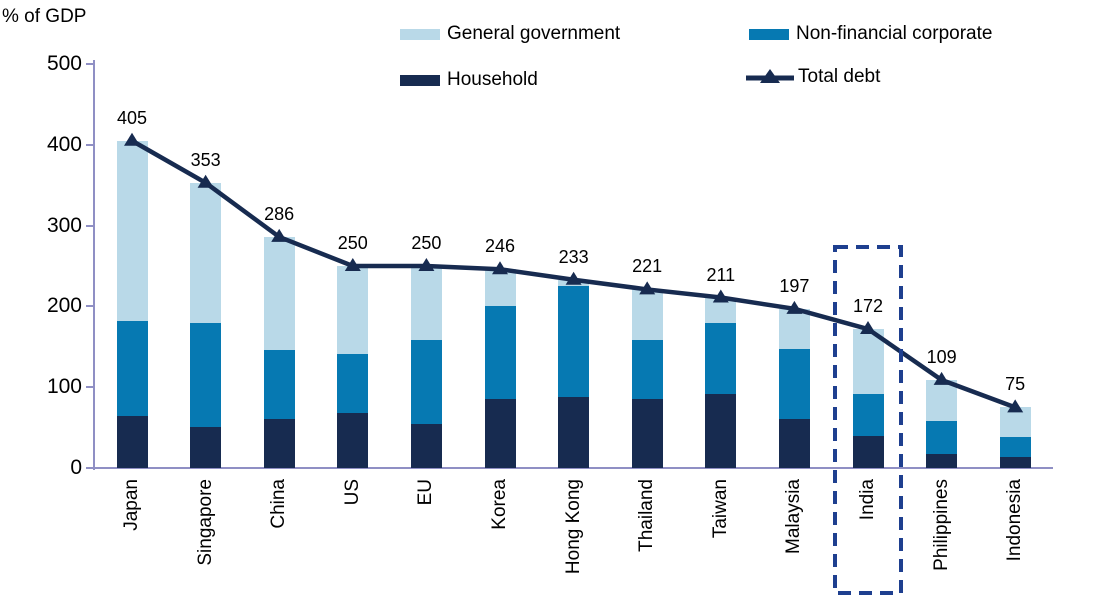 This screenshot has width=1100, height=606. I want to click on bar-value-label: 197, so click(794, 285).